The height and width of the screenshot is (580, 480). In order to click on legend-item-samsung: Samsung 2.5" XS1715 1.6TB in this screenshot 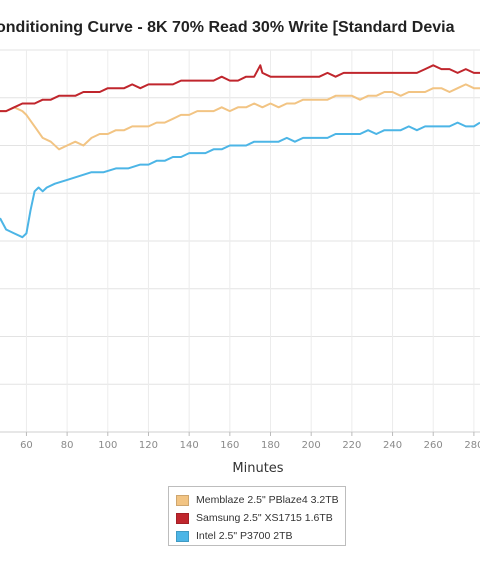, I will do `click(260, 518)`.